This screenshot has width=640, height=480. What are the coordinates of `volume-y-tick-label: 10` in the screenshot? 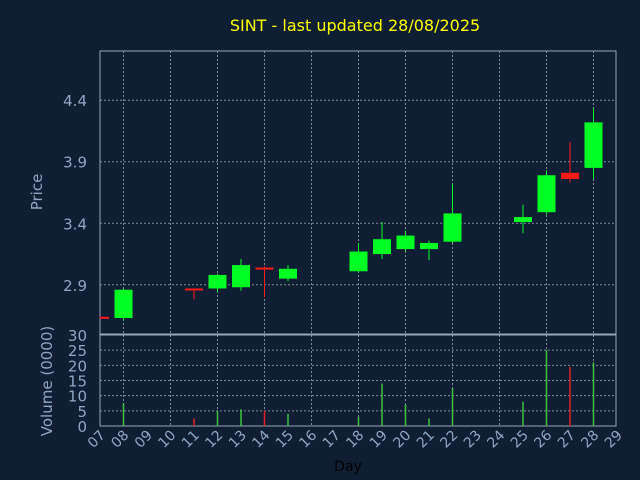 It's located at (77, 397).